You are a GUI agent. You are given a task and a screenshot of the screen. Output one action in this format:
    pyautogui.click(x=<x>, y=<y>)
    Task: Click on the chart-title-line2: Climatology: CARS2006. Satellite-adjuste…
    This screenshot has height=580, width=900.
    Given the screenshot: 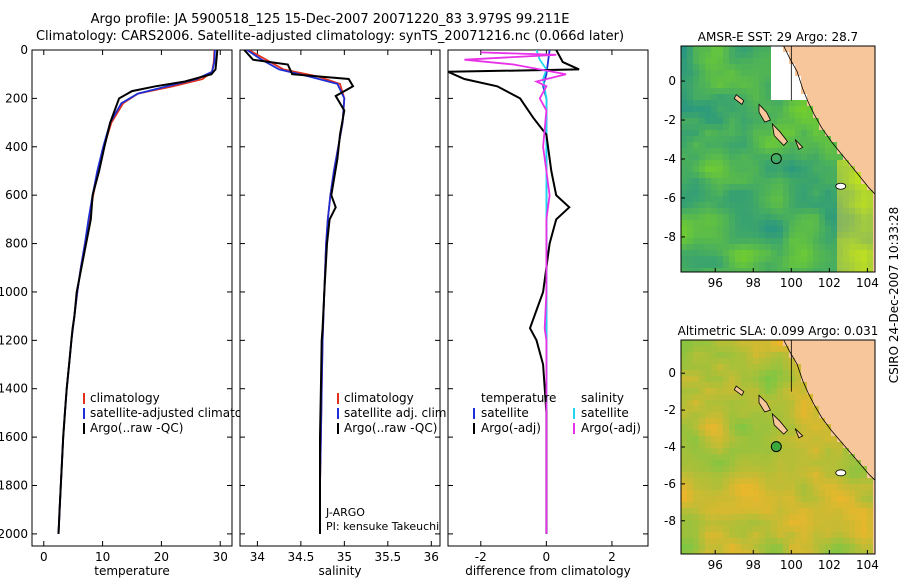 What is the action you would take?
    pyautogui.click(x=330, y=36)
    